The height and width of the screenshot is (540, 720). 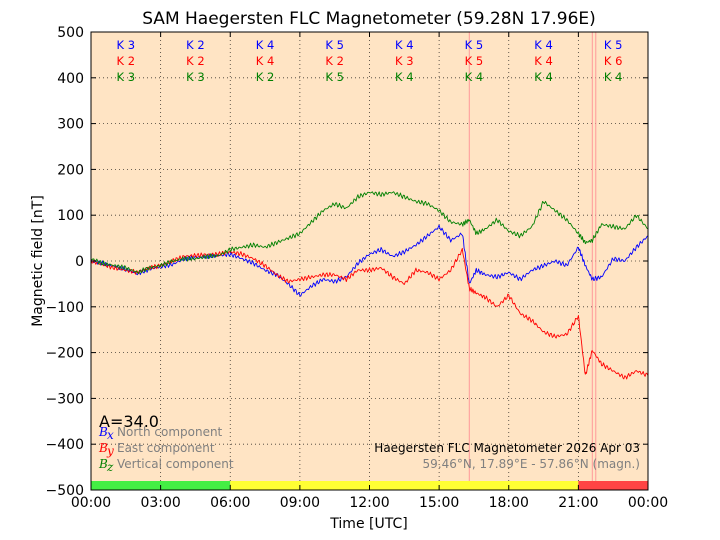 I want to click on x-tick-label: 15:00, so click(x=439, y=503).